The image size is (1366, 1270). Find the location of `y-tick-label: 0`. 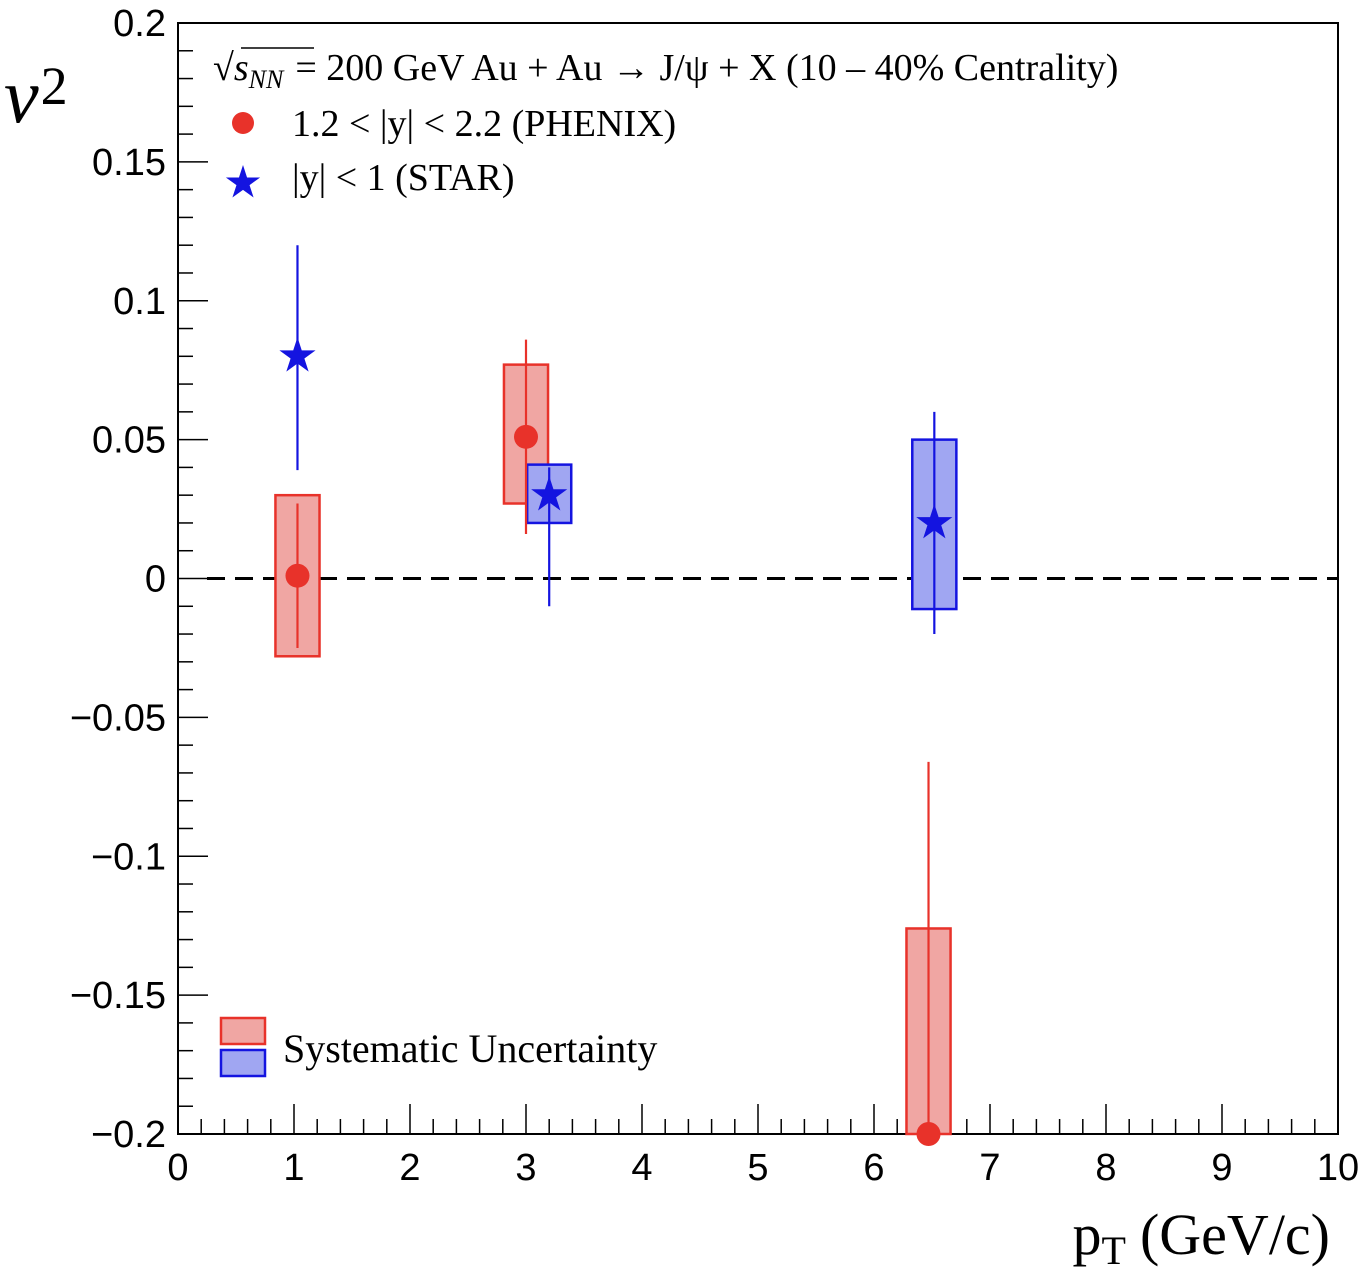

y-tick-label: 0 is located at coordinates (155, 580).